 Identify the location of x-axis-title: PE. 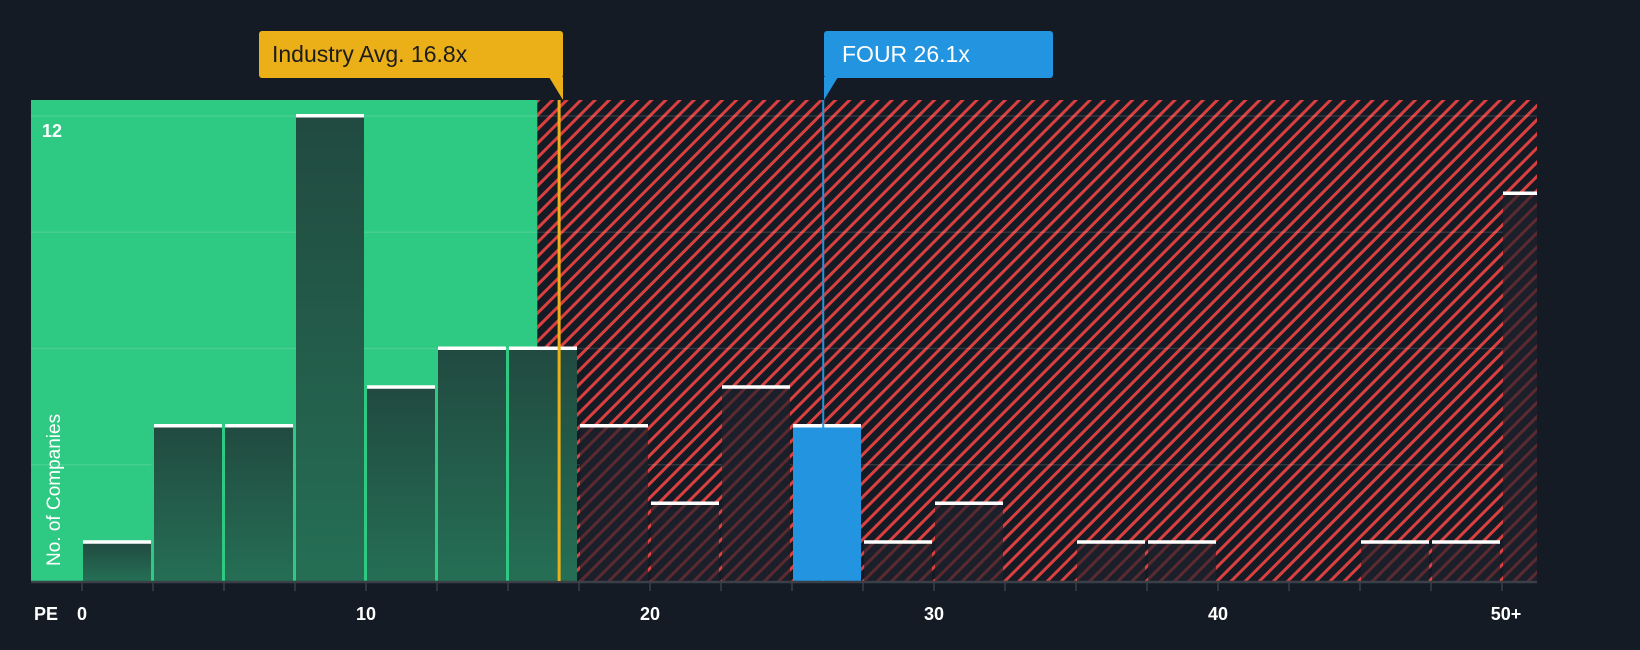
(46, 614).